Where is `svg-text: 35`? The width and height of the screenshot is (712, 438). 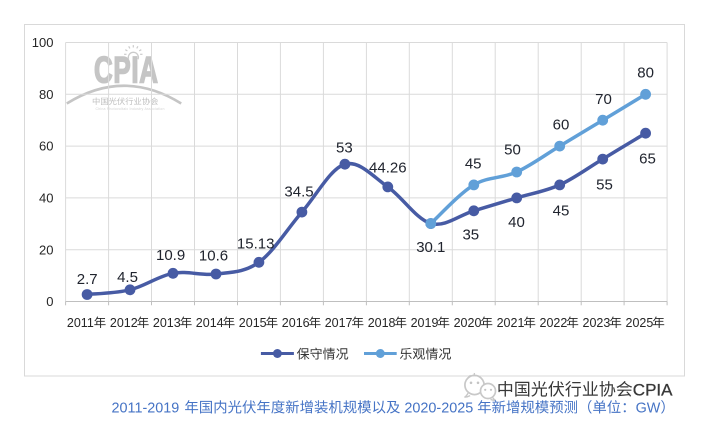 svg-text: 35 is located at coordinates (470, 235).